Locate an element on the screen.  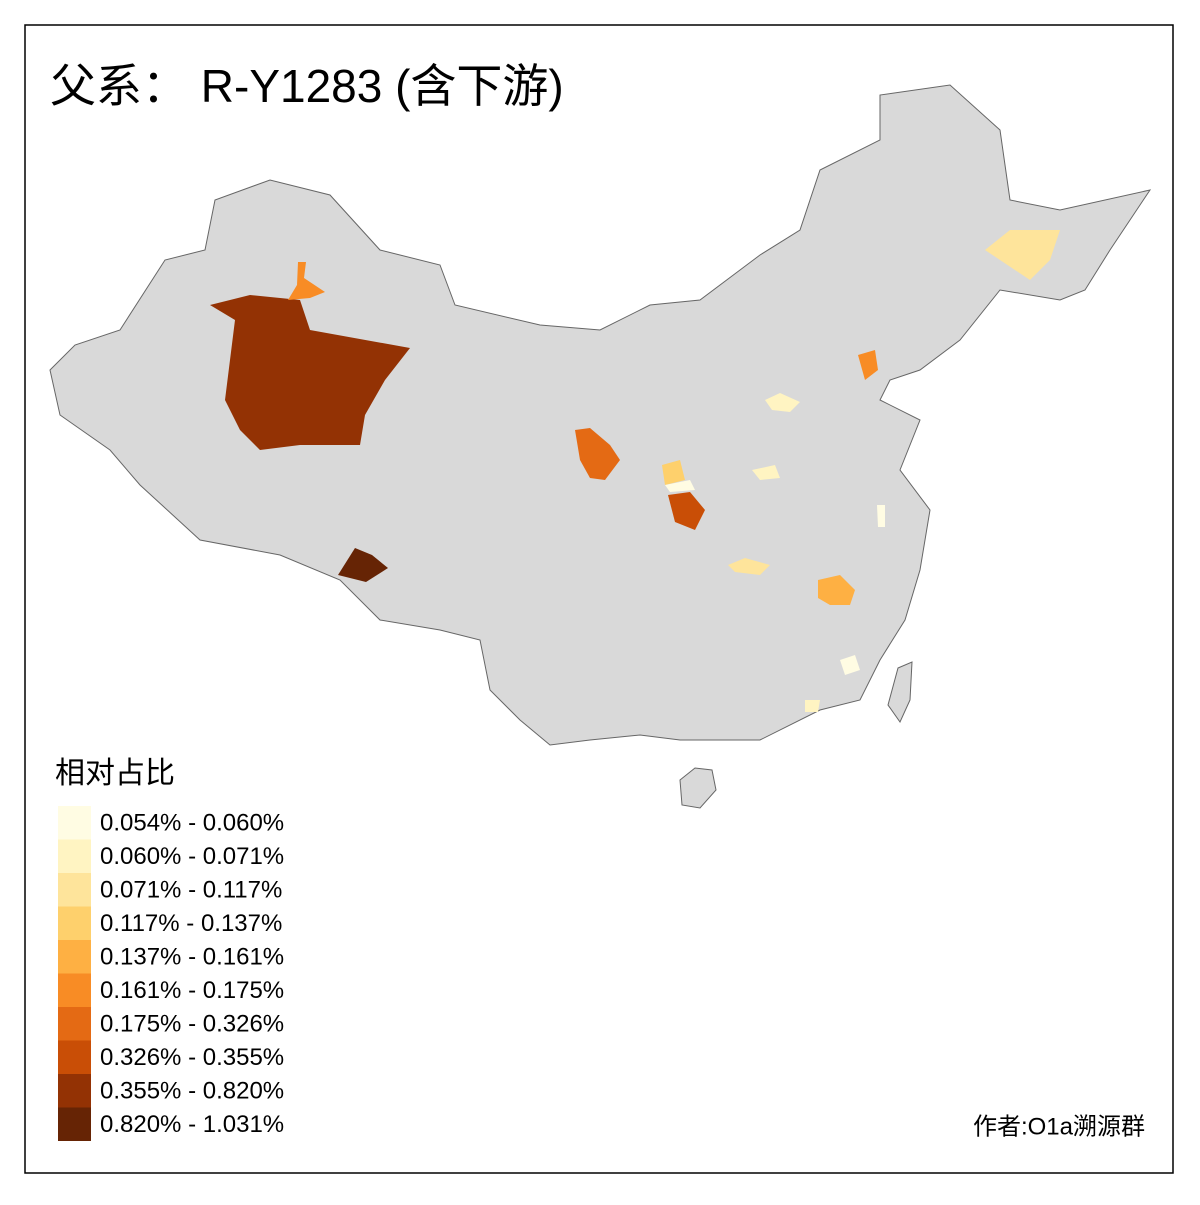
legend-label: 0.071% - 0.117% is located at coordinates (191, 889).